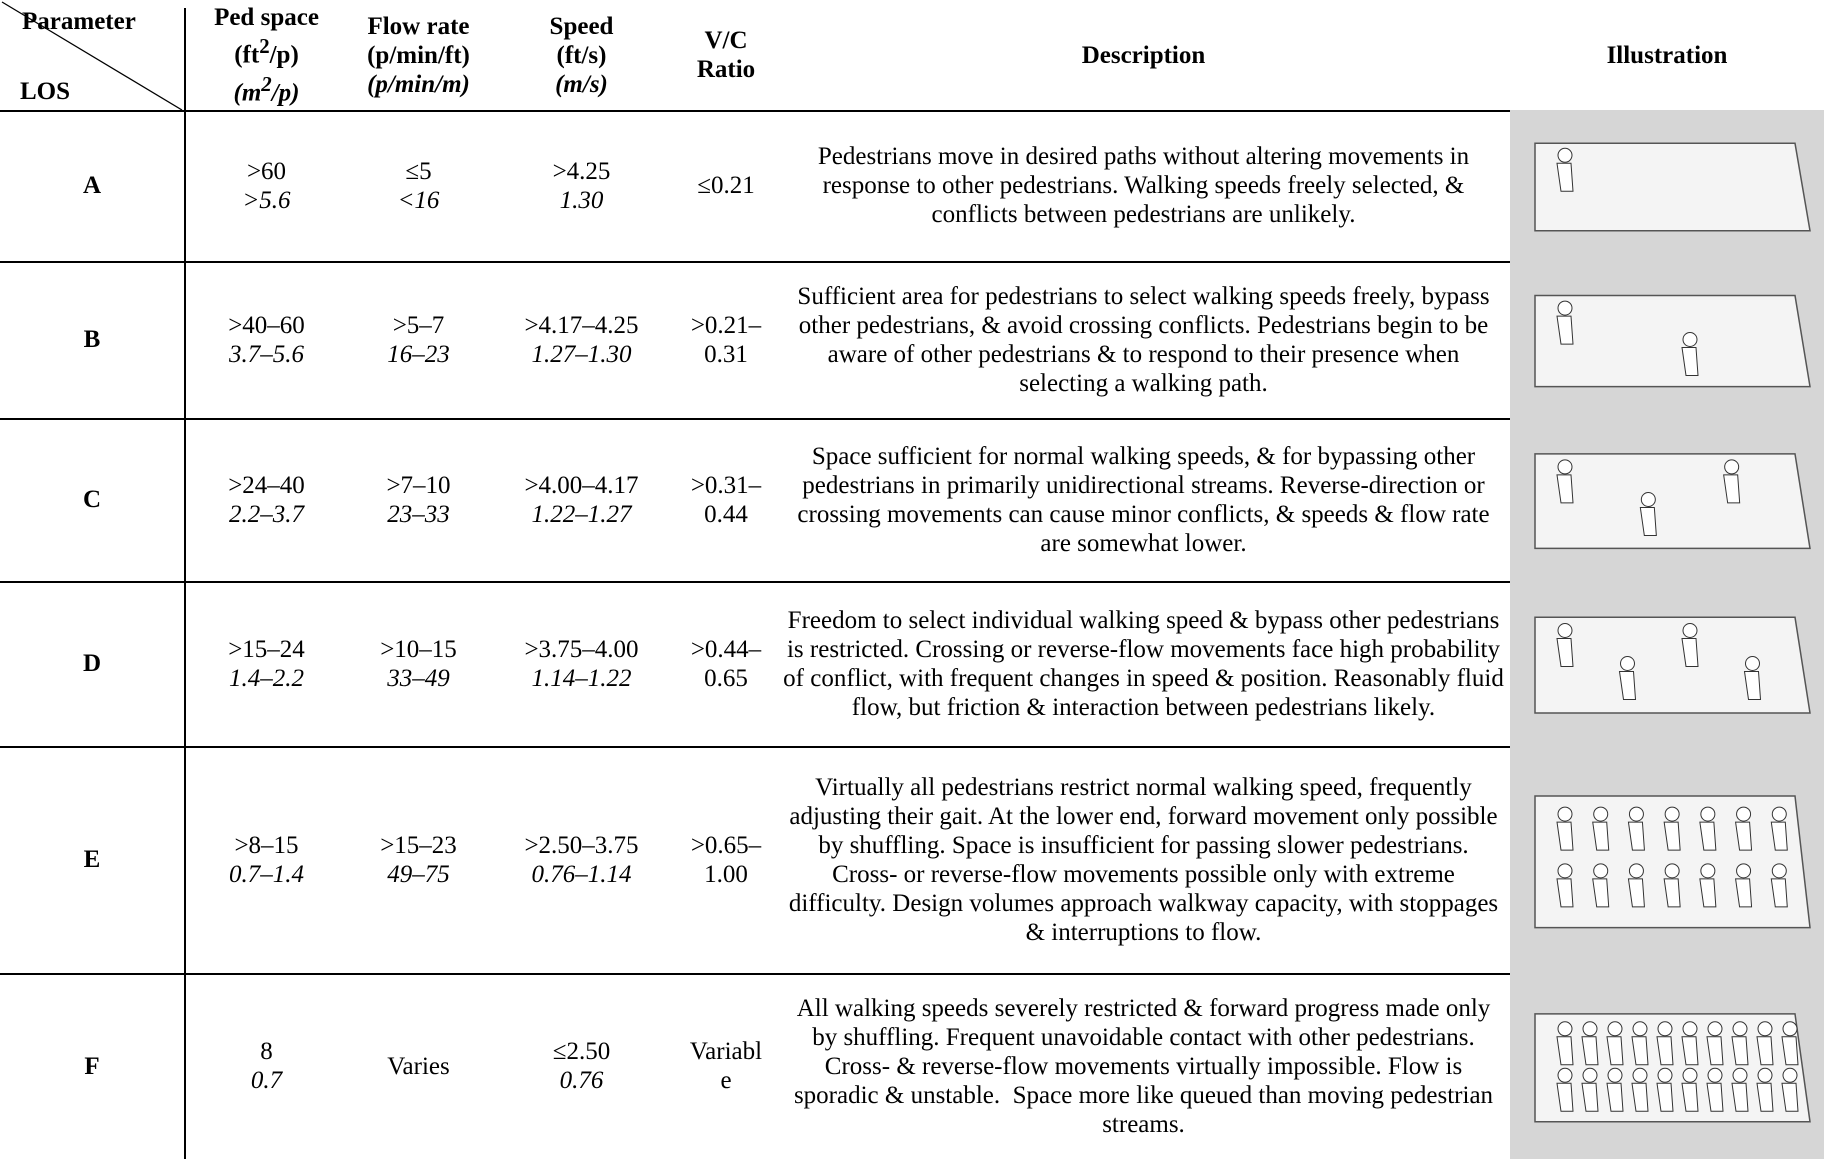 The width and height of the screenshot is (1824, 1159). I want to click on los-grade: F, so click(92, 1066).